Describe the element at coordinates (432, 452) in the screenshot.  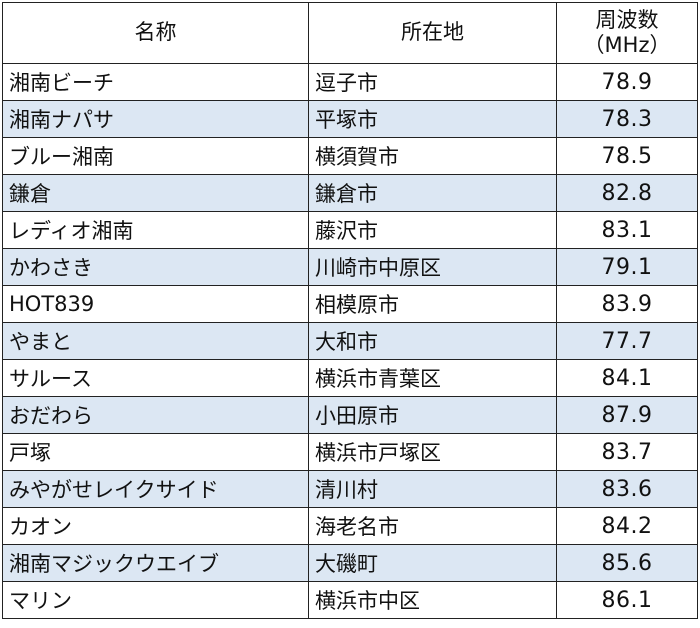
I see `station-location-cell: 横浜市戸塚区` at that location.